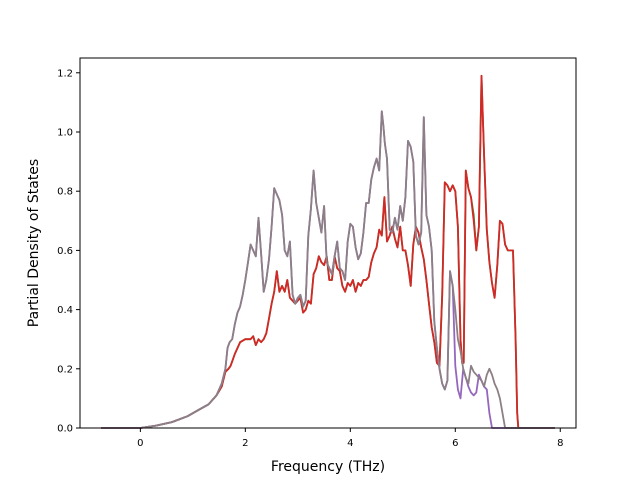  I want to click on x-tick-label: 0, so click(140, 443).